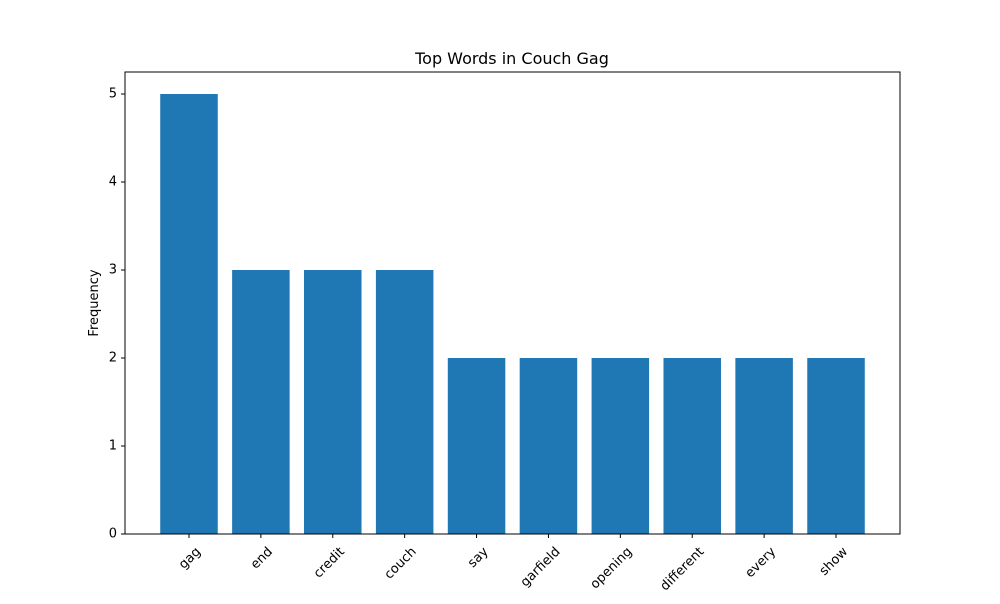  I want to click on y-tick-label-1: 1, so click(113, 446).